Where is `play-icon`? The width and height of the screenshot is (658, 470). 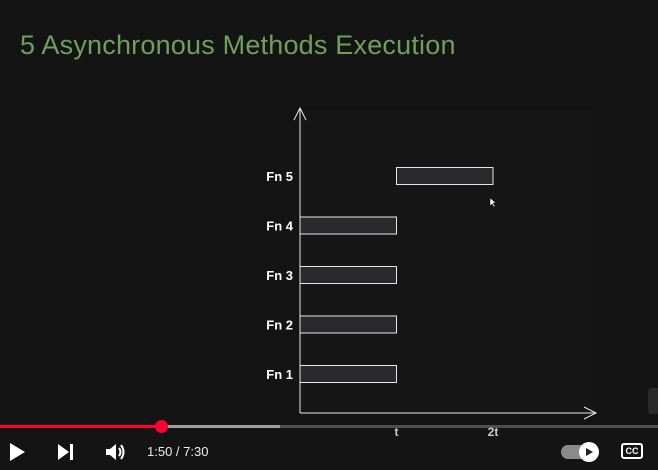
play-icon is located at coordinates (17, 452).